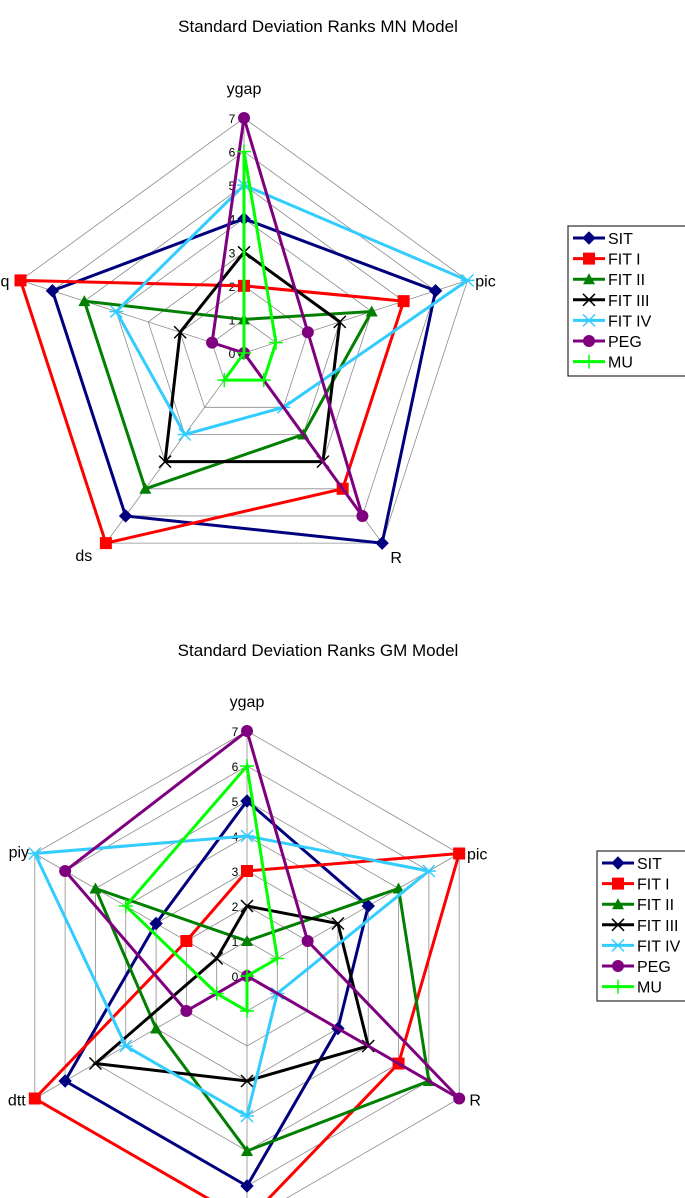  Describe the element at coordinates (624, 260) in the screenshot. I see `legend-entry: FIT I` at that location.